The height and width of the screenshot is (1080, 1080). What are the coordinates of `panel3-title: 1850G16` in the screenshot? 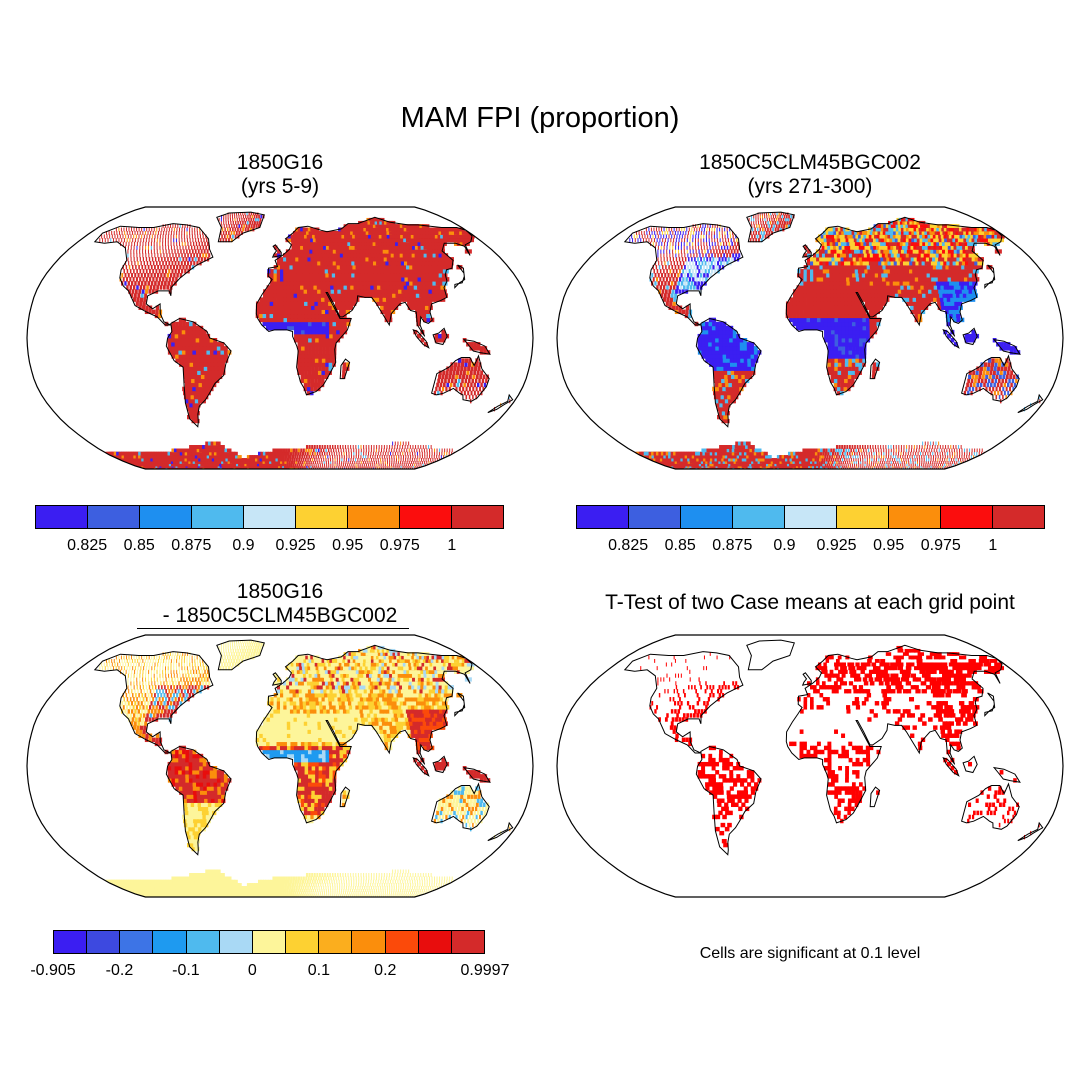 It's located at (280, 591).